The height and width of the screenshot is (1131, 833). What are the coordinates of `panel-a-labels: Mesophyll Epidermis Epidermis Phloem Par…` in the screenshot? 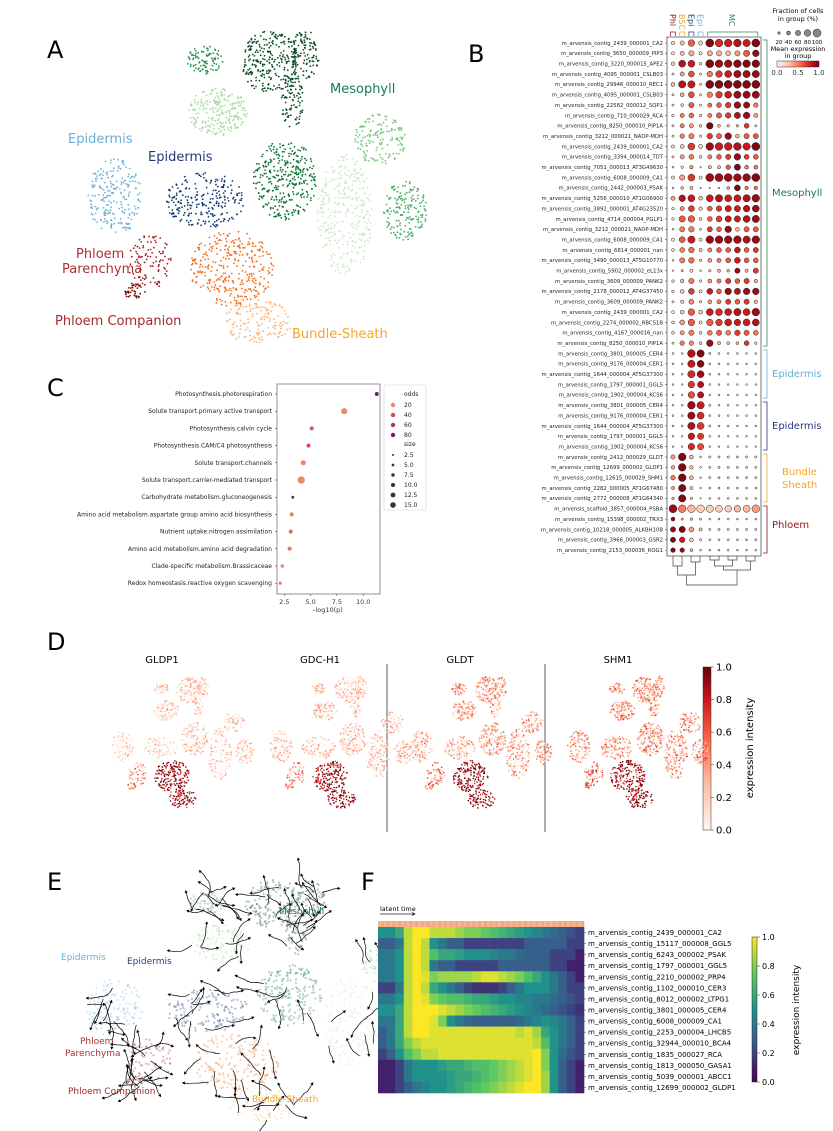 It's located at (225, 212).